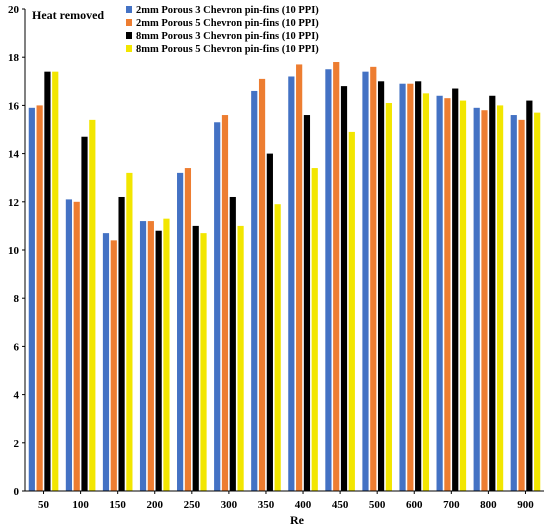 This screenshot has height=530, width=550. Describe the element at coordinates (17, 492) in the screenshot. I see `y-tick-label: 0` at that location.